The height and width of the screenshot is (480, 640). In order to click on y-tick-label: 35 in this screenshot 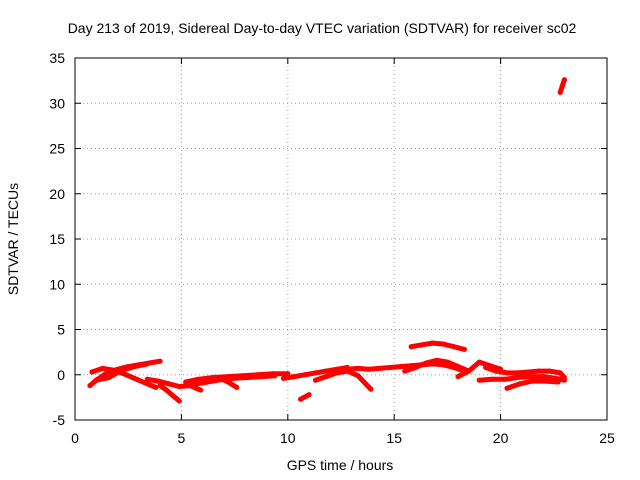, I will do `click(57, 58)`.